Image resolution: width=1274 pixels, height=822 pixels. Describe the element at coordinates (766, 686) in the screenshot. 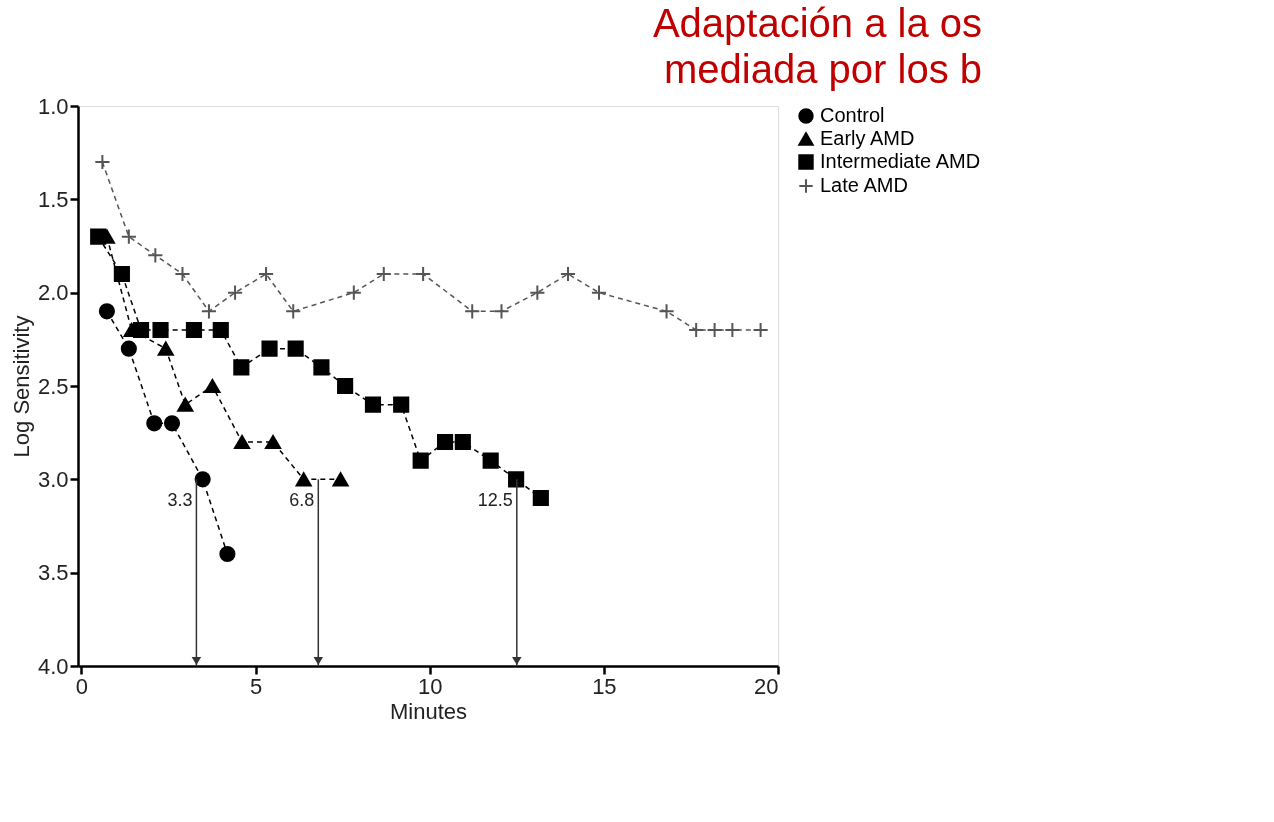

I see `x-tick-label: 20` at that location.